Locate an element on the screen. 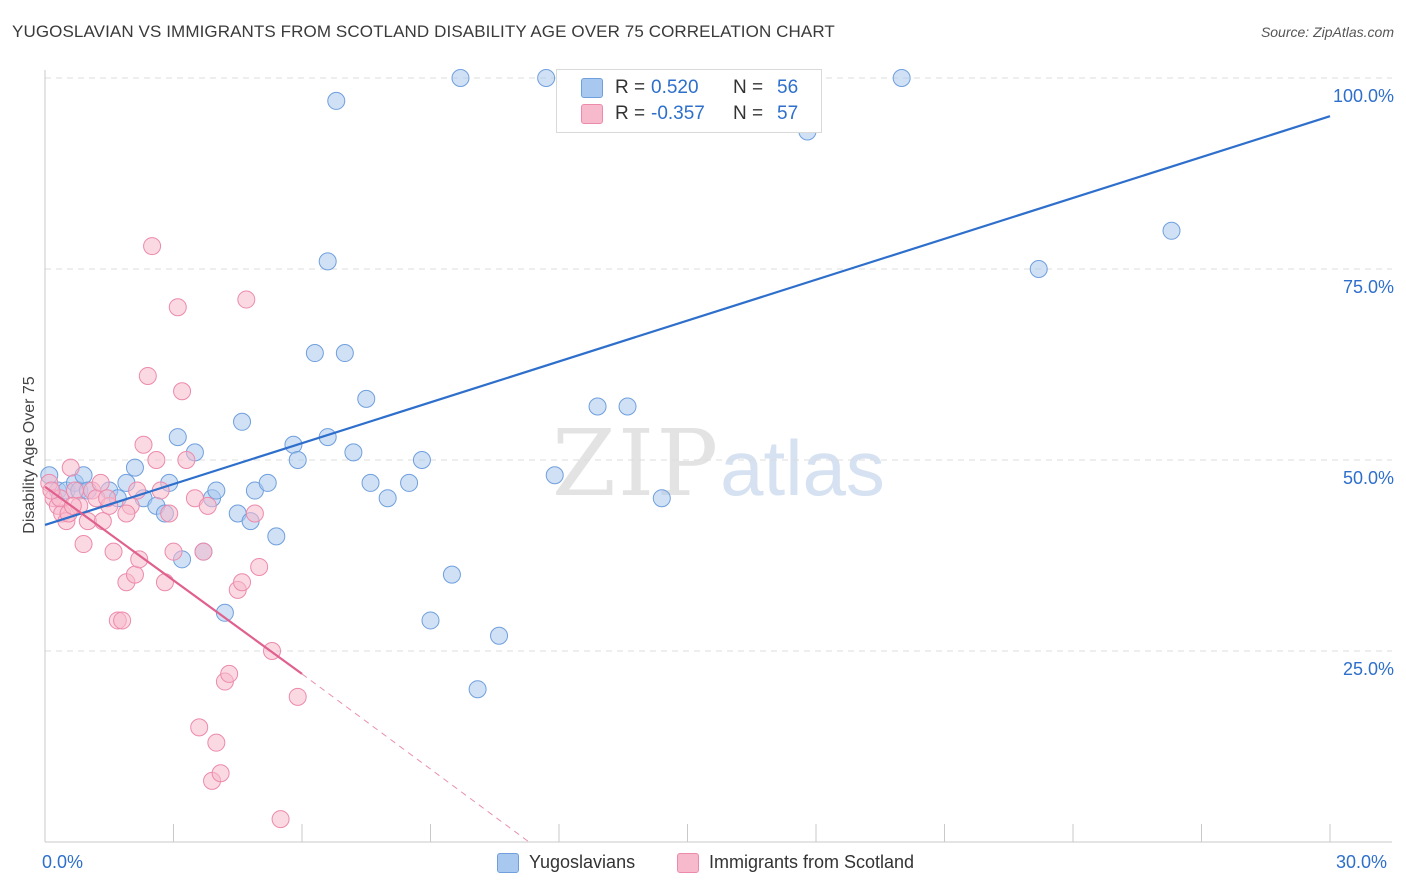  watermark-zip: ZIP is located at coordinates (636, 463).